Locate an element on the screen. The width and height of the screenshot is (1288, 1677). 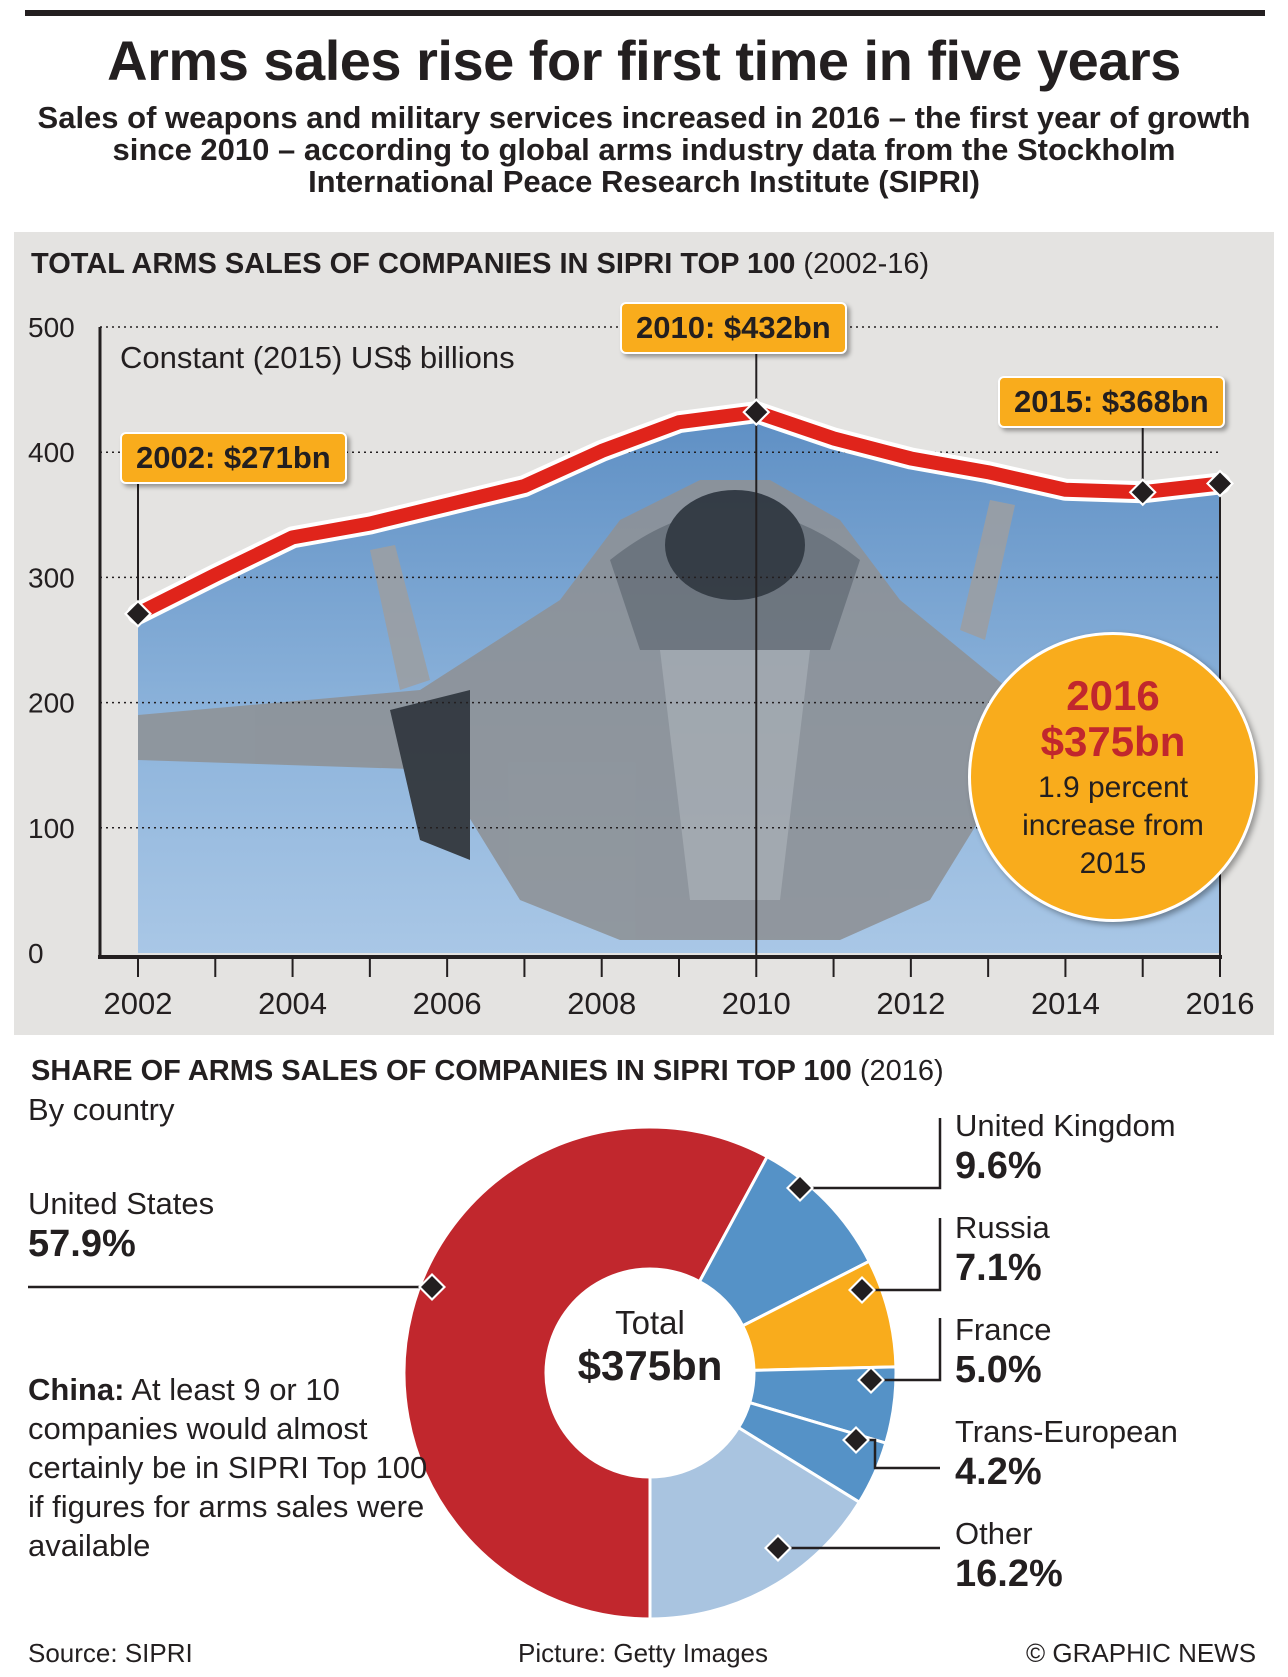
label-united-kingdom-pct: 9.6% is located at coordinates (1065, 1166).